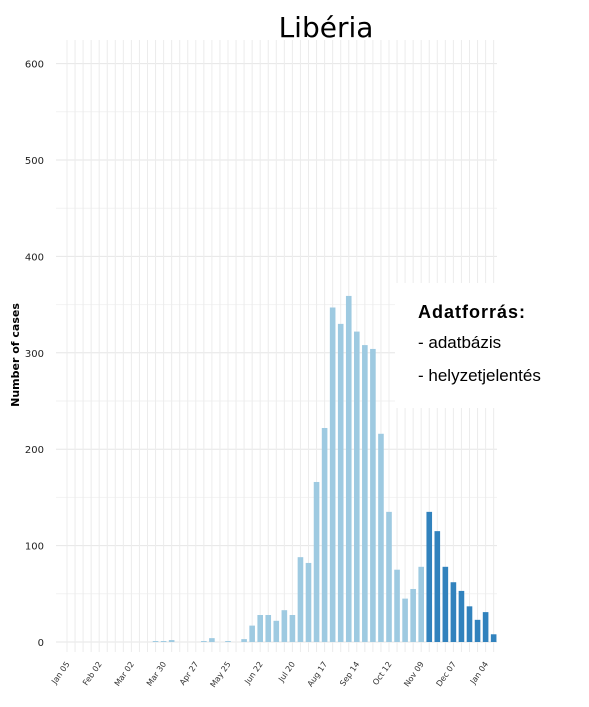  I want to click on x-tick-label: Nov 09, so click(414, 674).